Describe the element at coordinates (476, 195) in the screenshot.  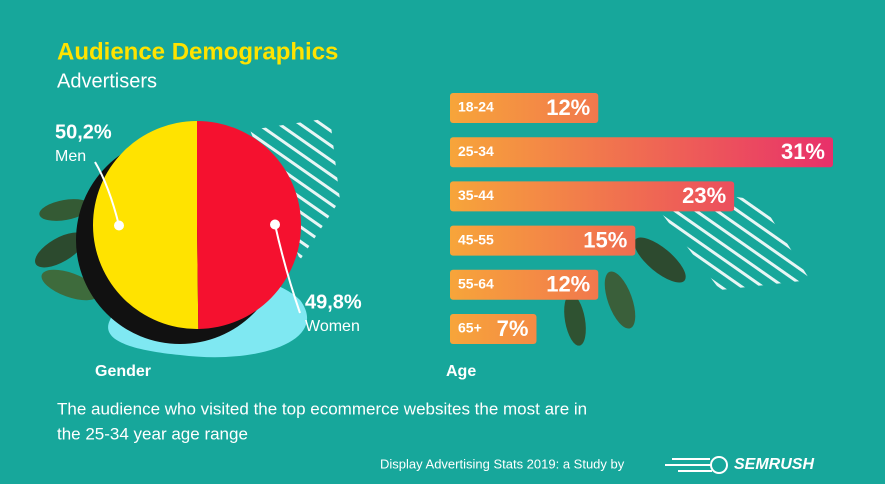
I see `bar-category-label: 35-44` at that location.